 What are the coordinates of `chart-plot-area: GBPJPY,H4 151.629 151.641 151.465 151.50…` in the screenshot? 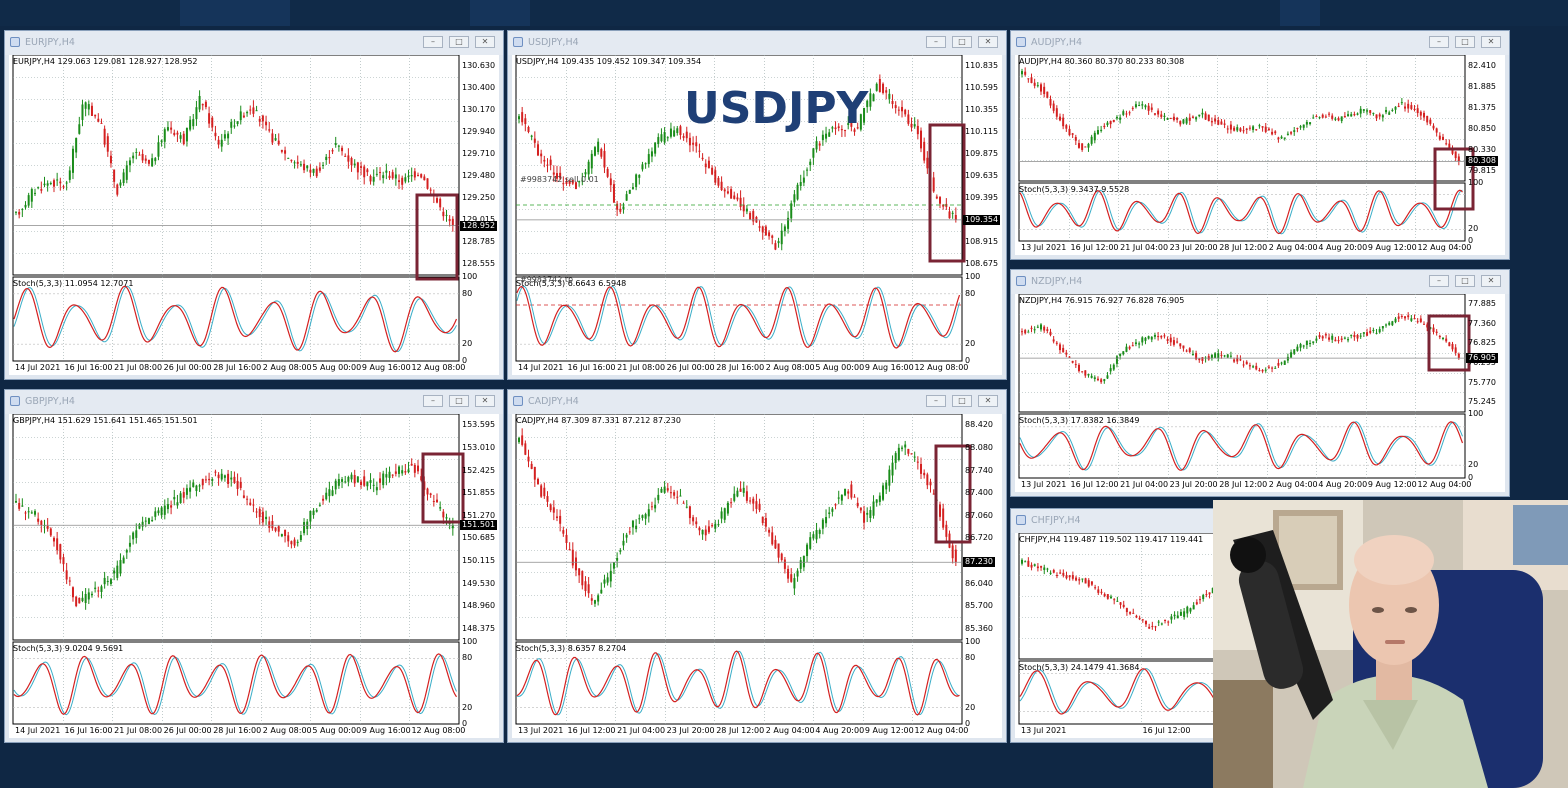 It's located at (254, 576).